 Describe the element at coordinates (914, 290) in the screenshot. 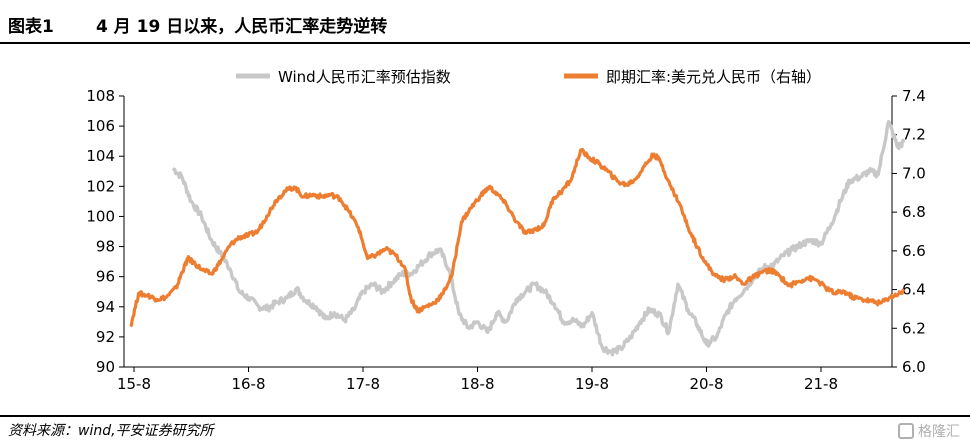

I see `right-tick-label: 6.4` at that location.